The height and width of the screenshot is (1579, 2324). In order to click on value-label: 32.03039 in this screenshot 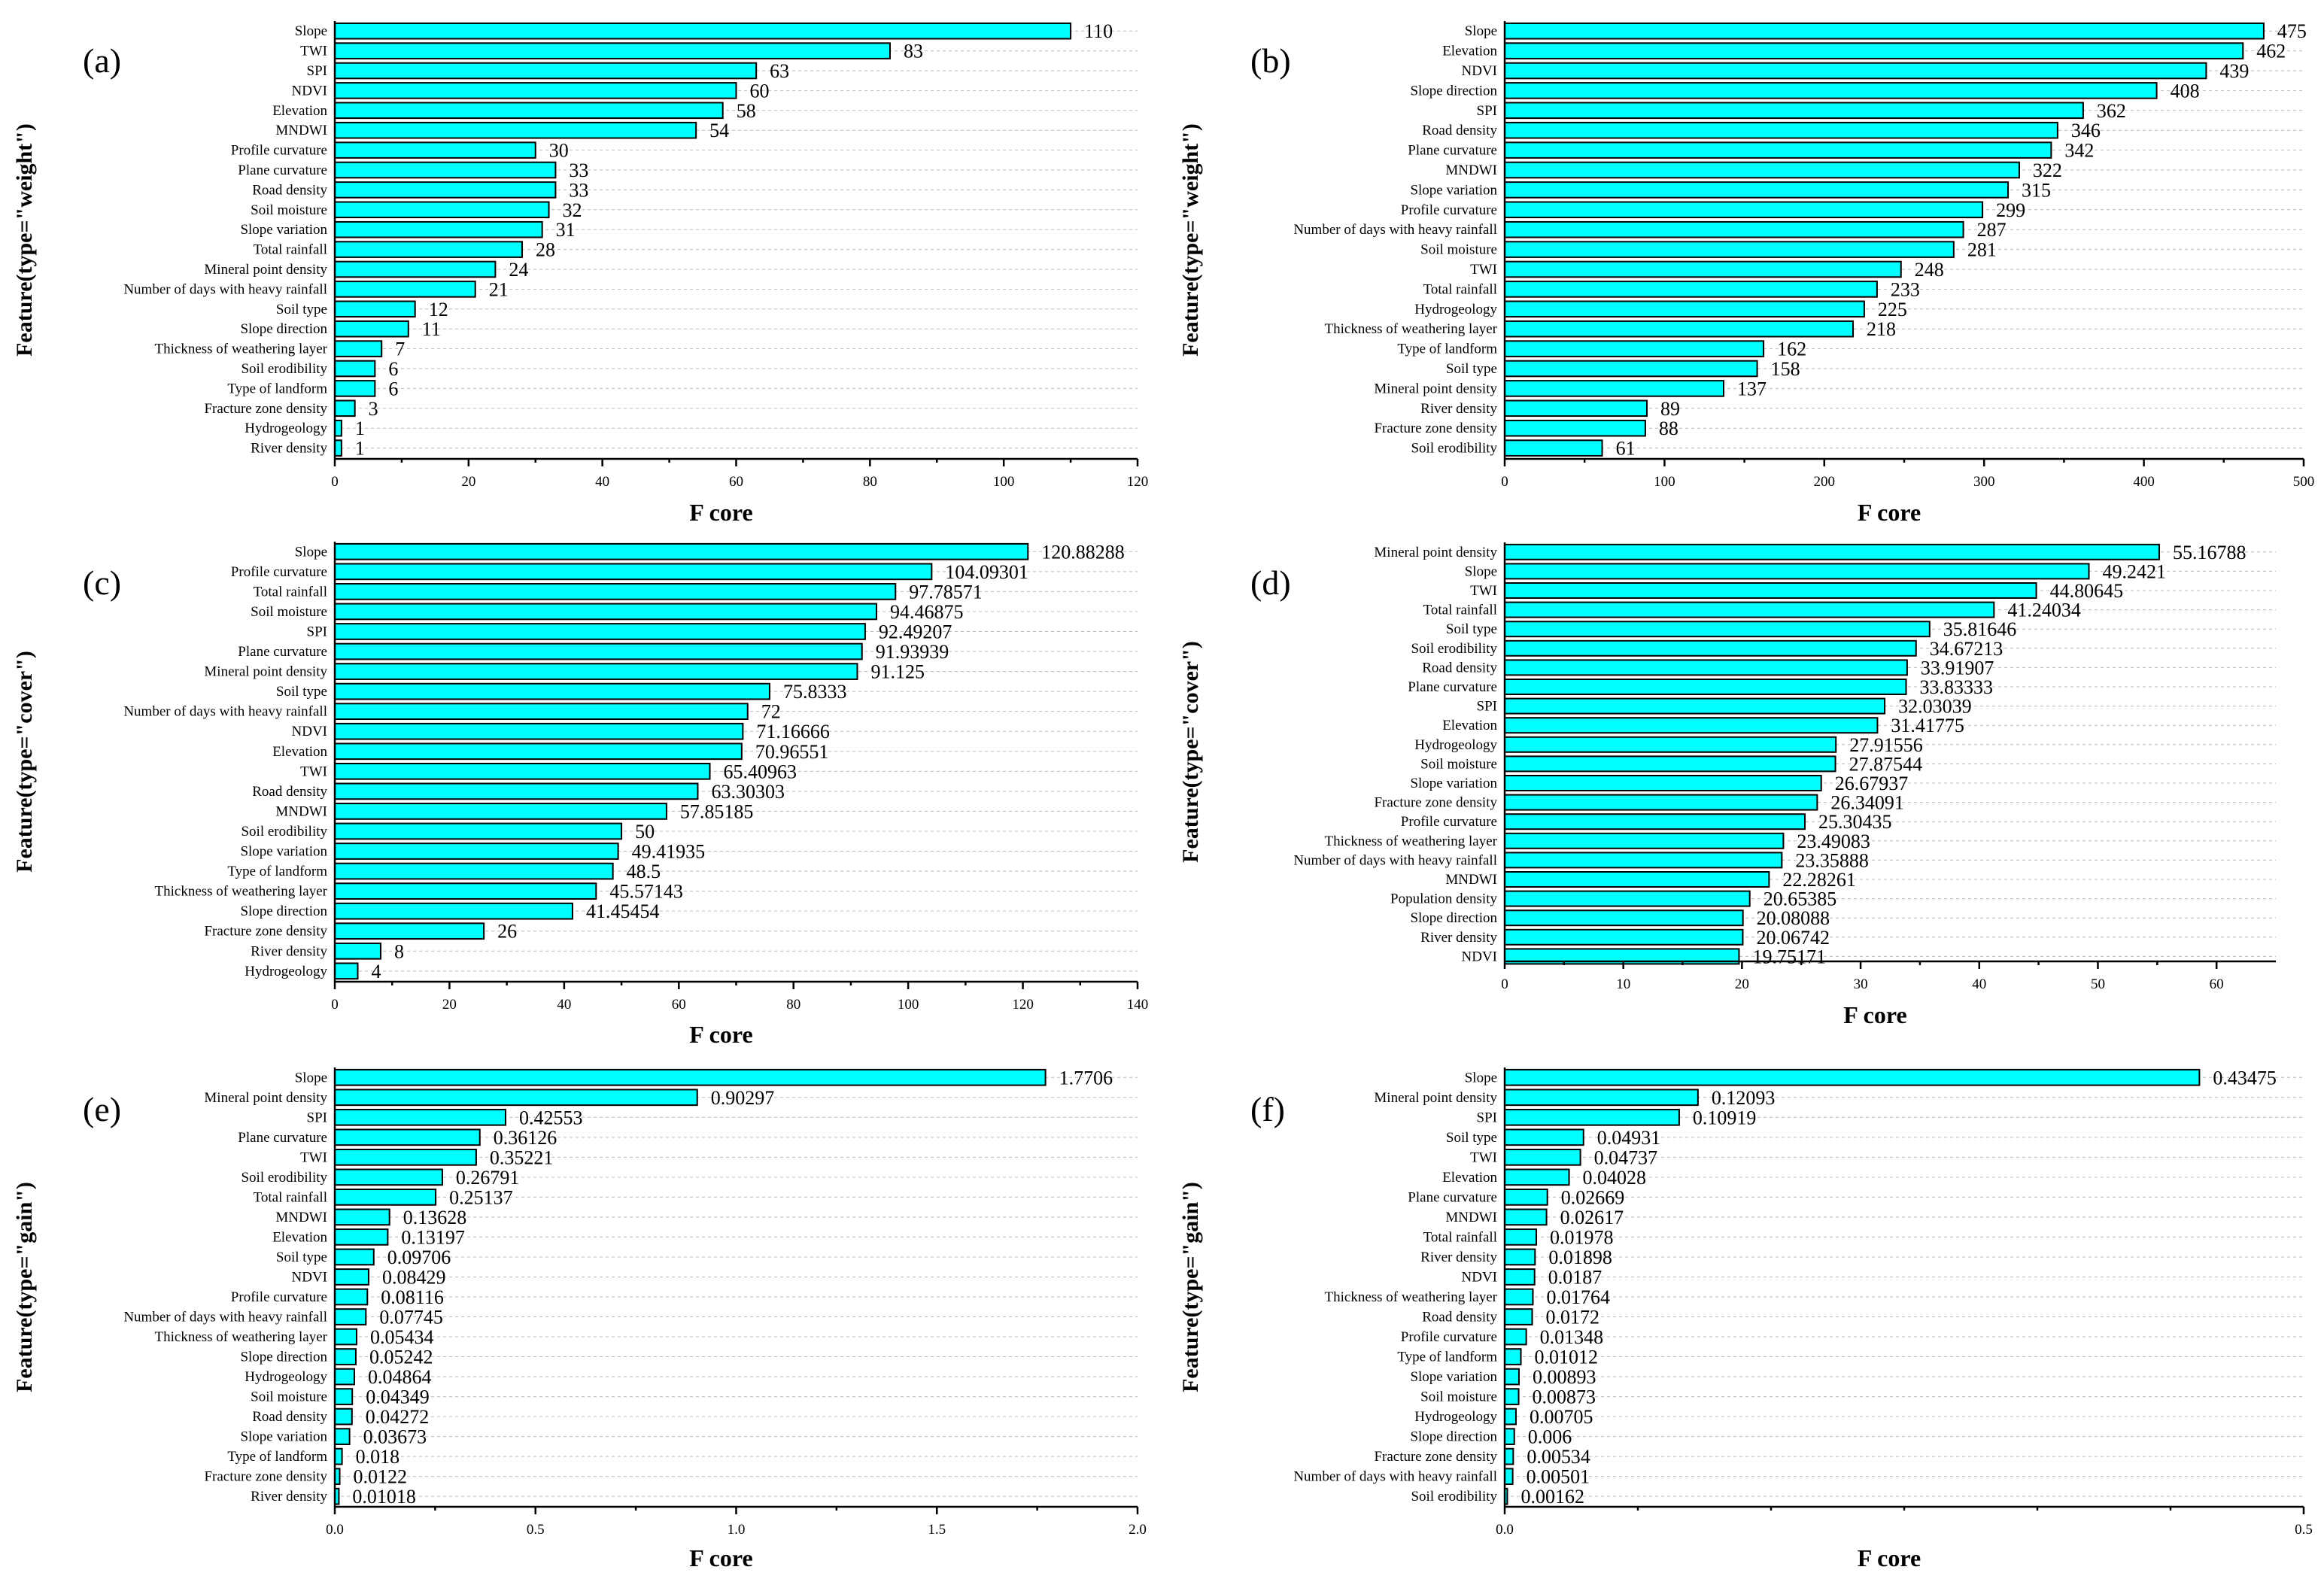, I will do `click(1935, 707)`.